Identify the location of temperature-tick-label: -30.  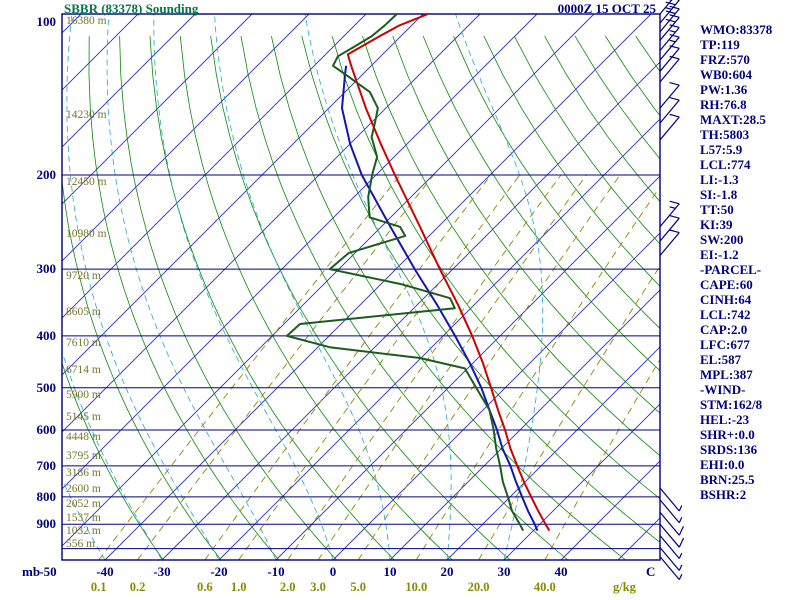
(162, 571).